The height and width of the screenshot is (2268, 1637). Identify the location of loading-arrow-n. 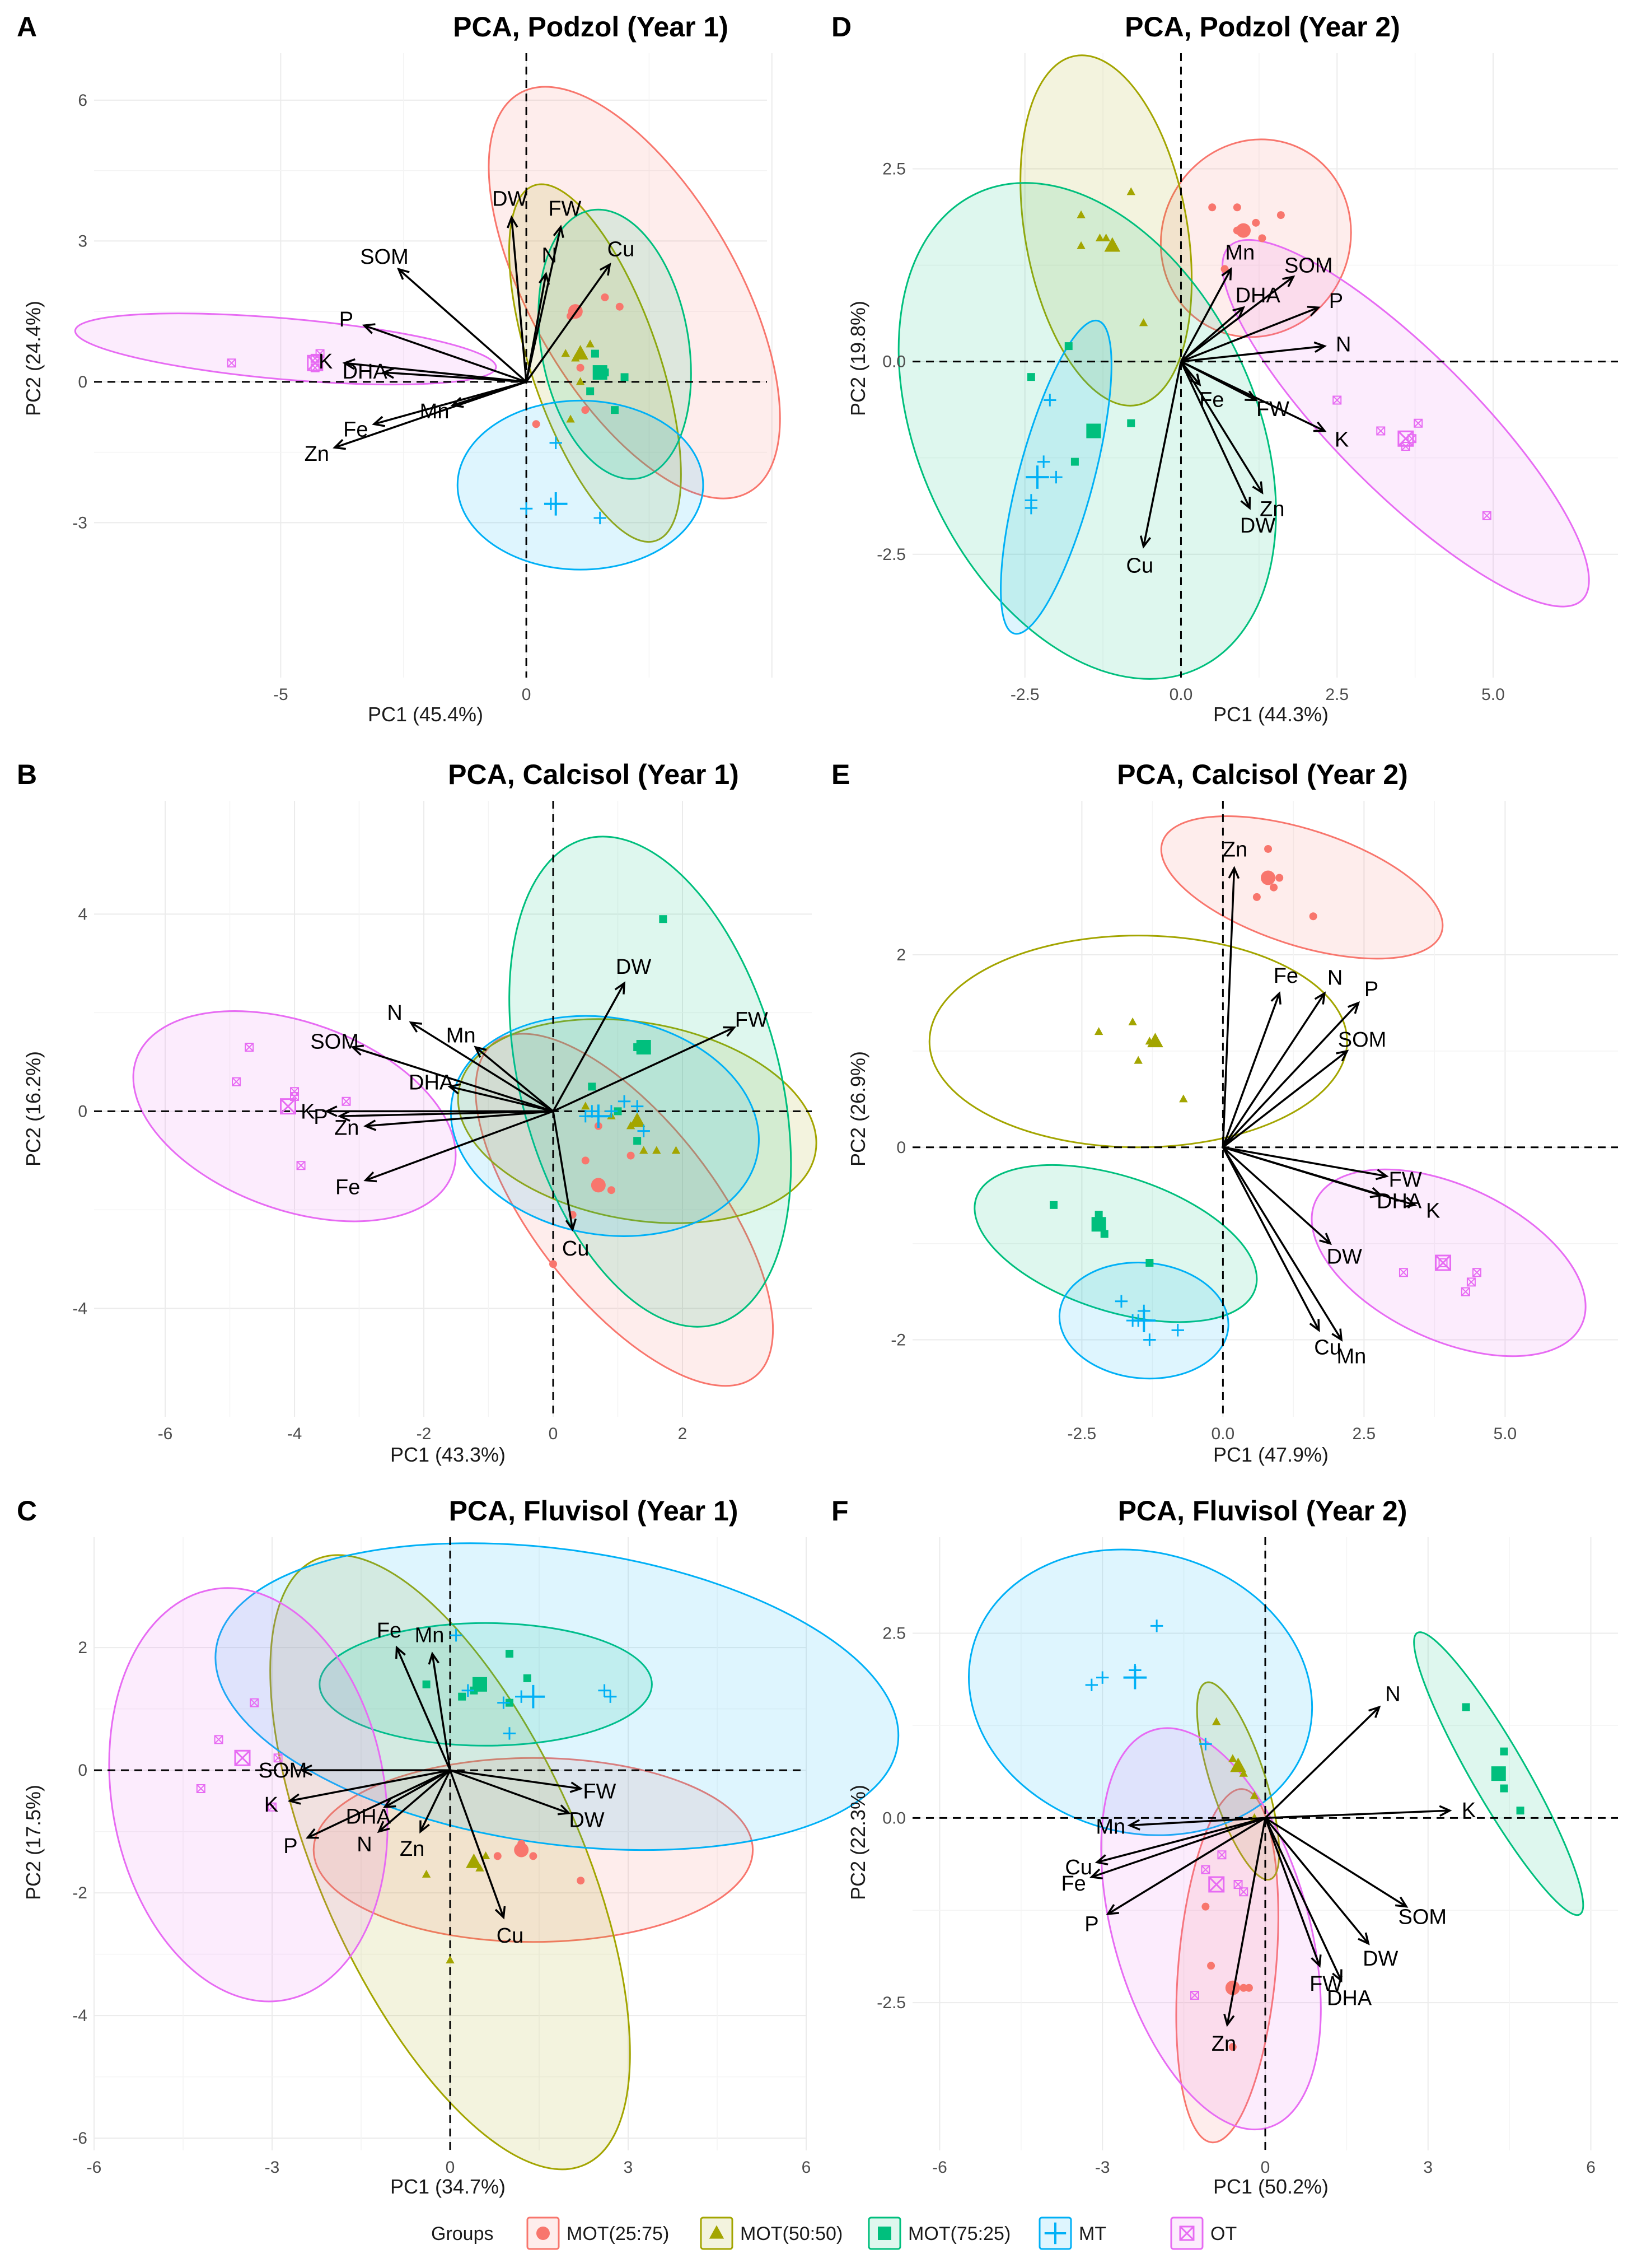
(1254, 352).